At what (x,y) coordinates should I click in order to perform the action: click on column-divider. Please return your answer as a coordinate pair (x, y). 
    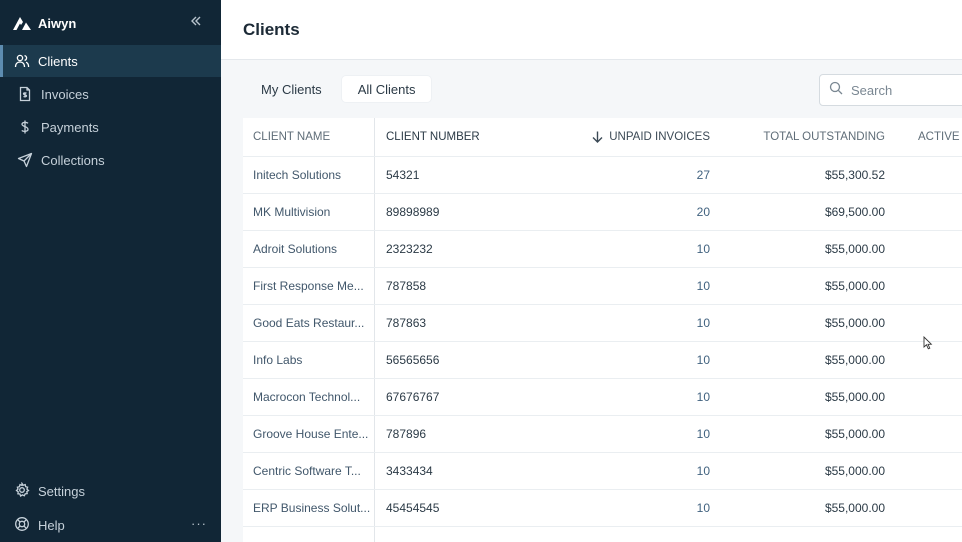
    Looking at the image, I should click on (374, 330).